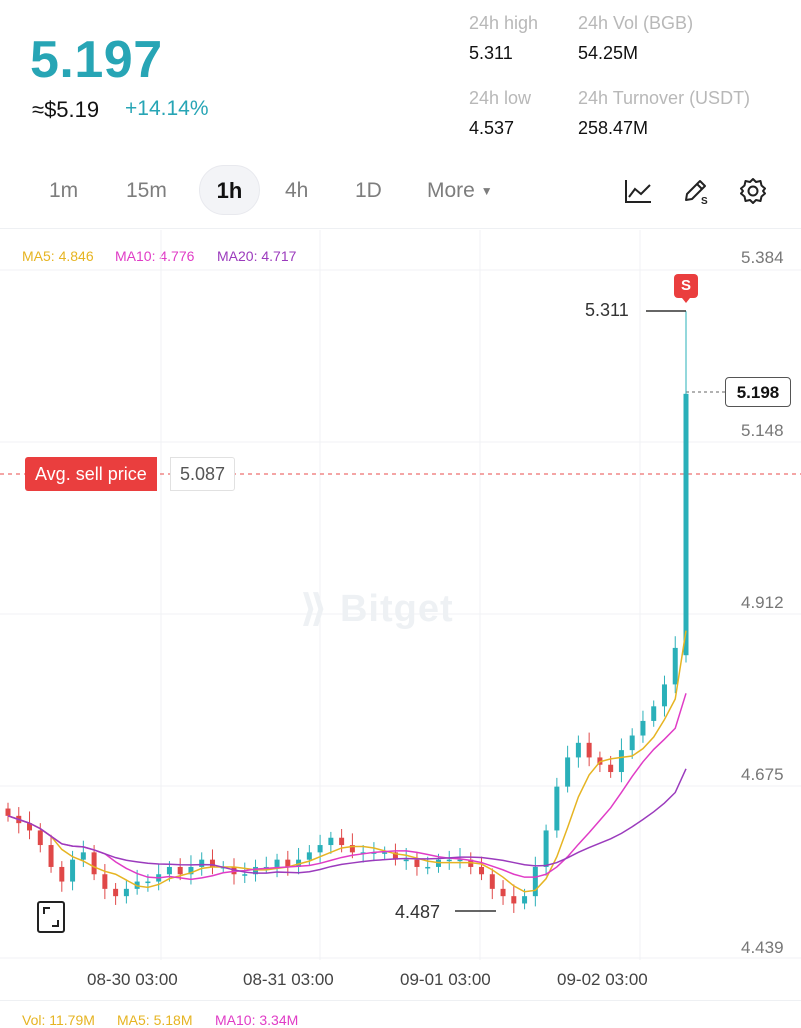  Describe the element at coordinates (58, 256) in the screenshot. I see `ma5-legend: MA5: 4.846` at that location.